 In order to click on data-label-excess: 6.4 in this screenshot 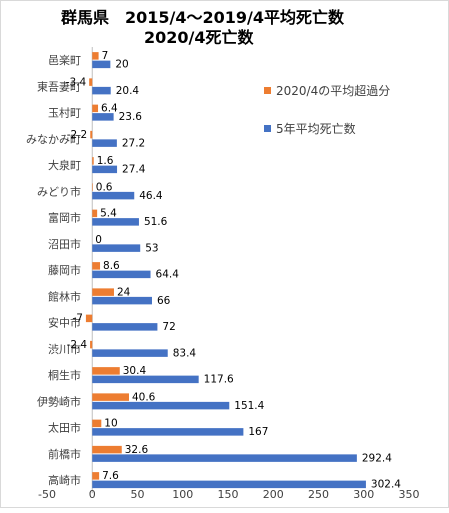, I will do `click(109, 109)`.